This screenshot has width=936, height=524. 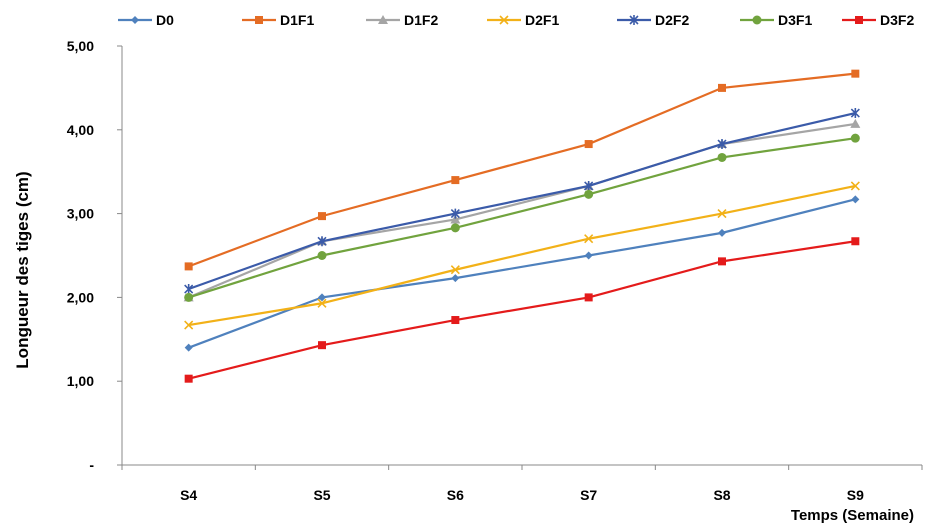 I want to click on x-tick-label: S9, so click(x=855, y=495).